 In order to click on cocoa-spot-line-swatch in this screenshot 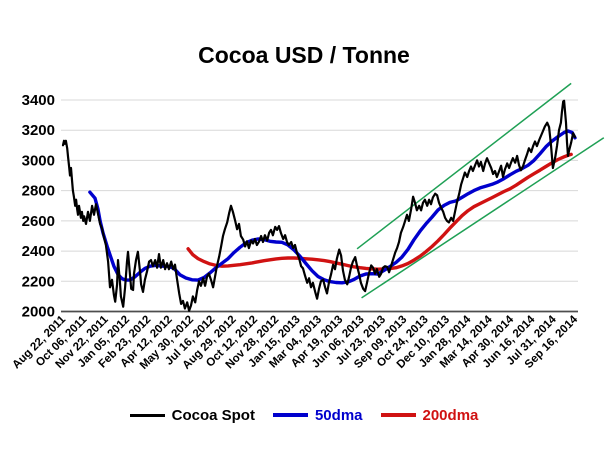, I will do `click(147, 415)`.